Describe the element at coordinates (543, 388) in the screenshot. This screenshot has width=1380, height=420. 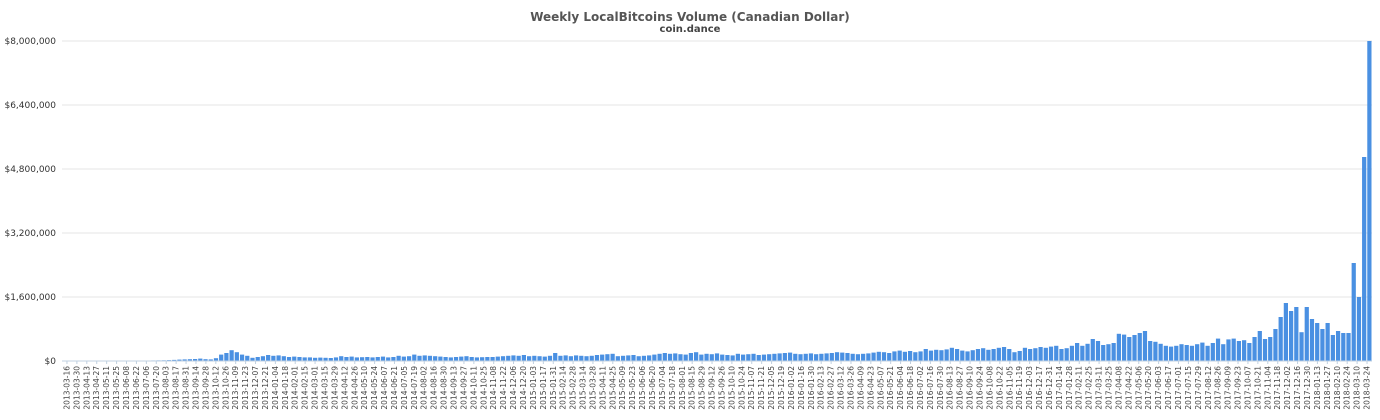
I see `x-tick-label: 2015-01-17` at that location.